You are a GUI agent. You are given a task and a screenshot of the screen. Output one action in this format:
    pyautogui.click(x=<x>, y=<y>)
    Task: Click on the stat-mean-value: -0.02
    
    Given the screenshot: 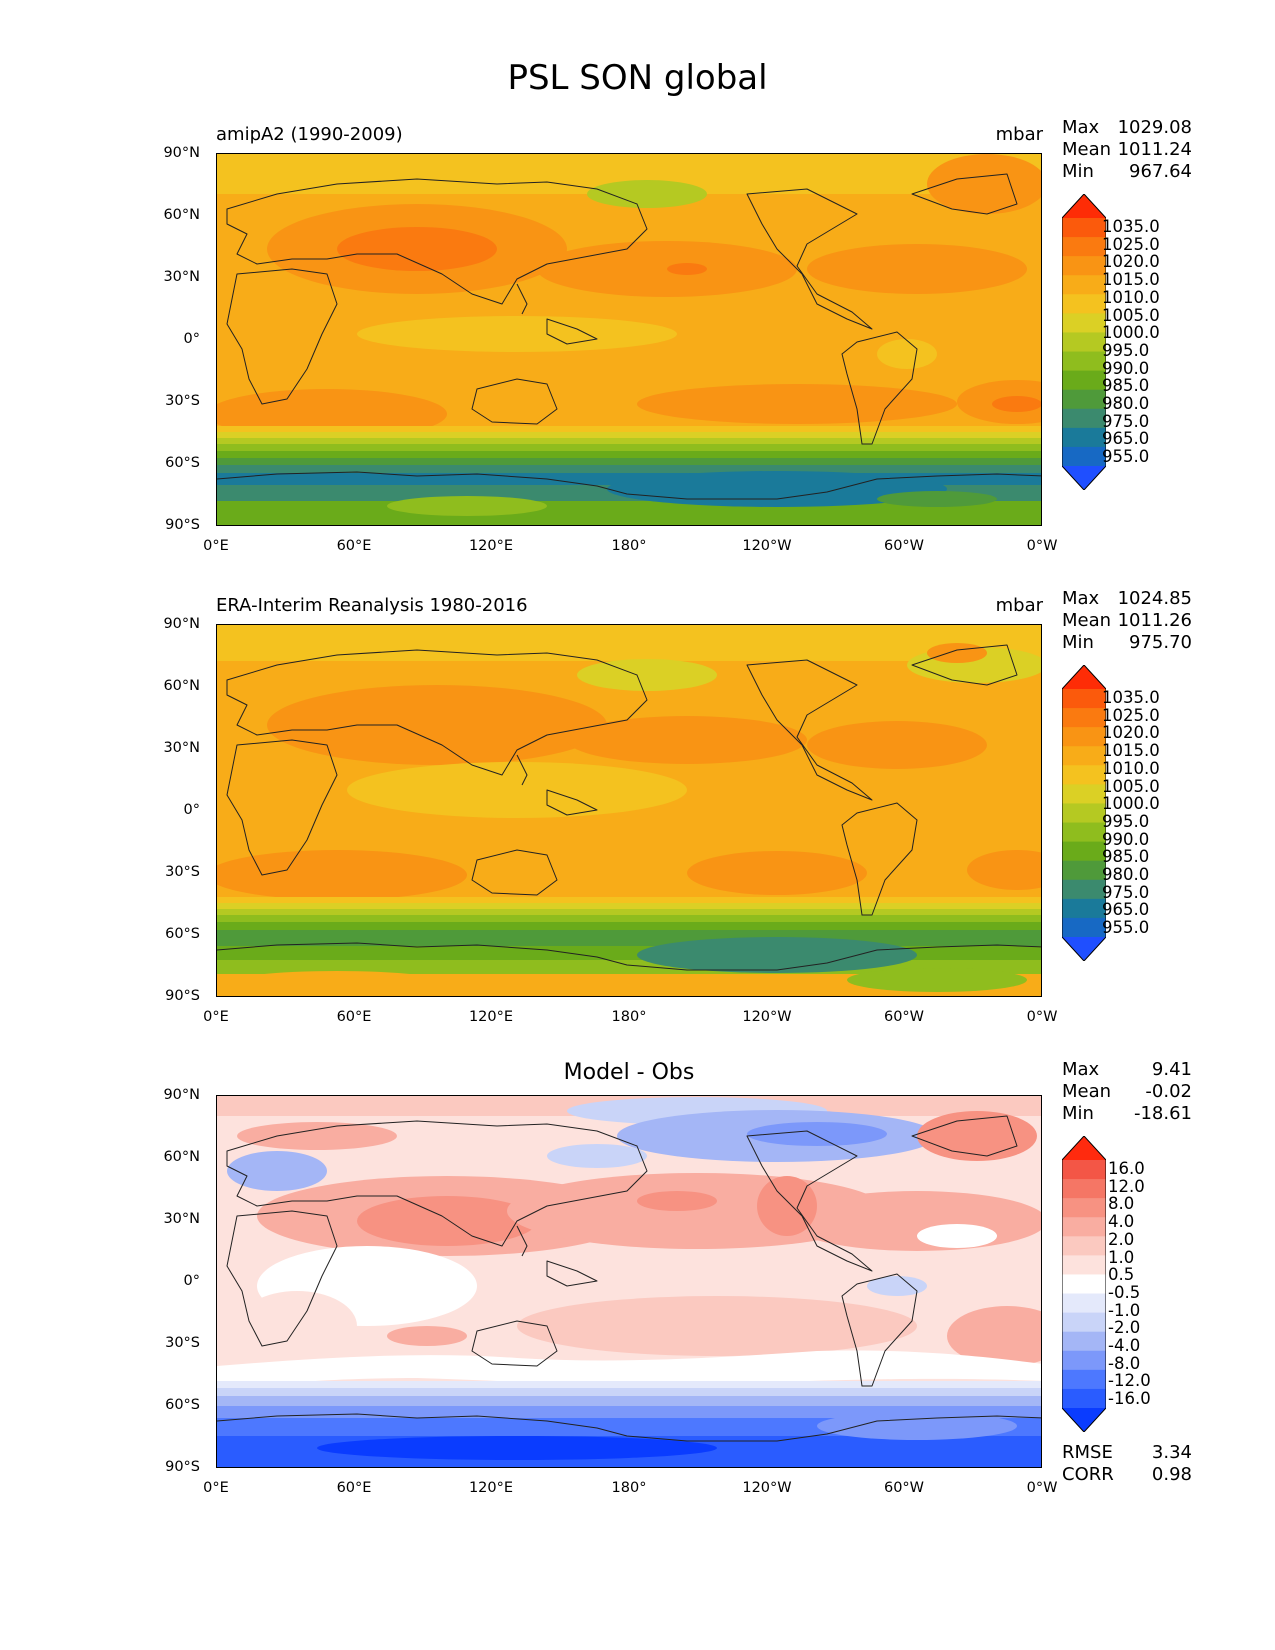 What is the action you would take?
    pyautogui.click(x=1168, y=1091)
    